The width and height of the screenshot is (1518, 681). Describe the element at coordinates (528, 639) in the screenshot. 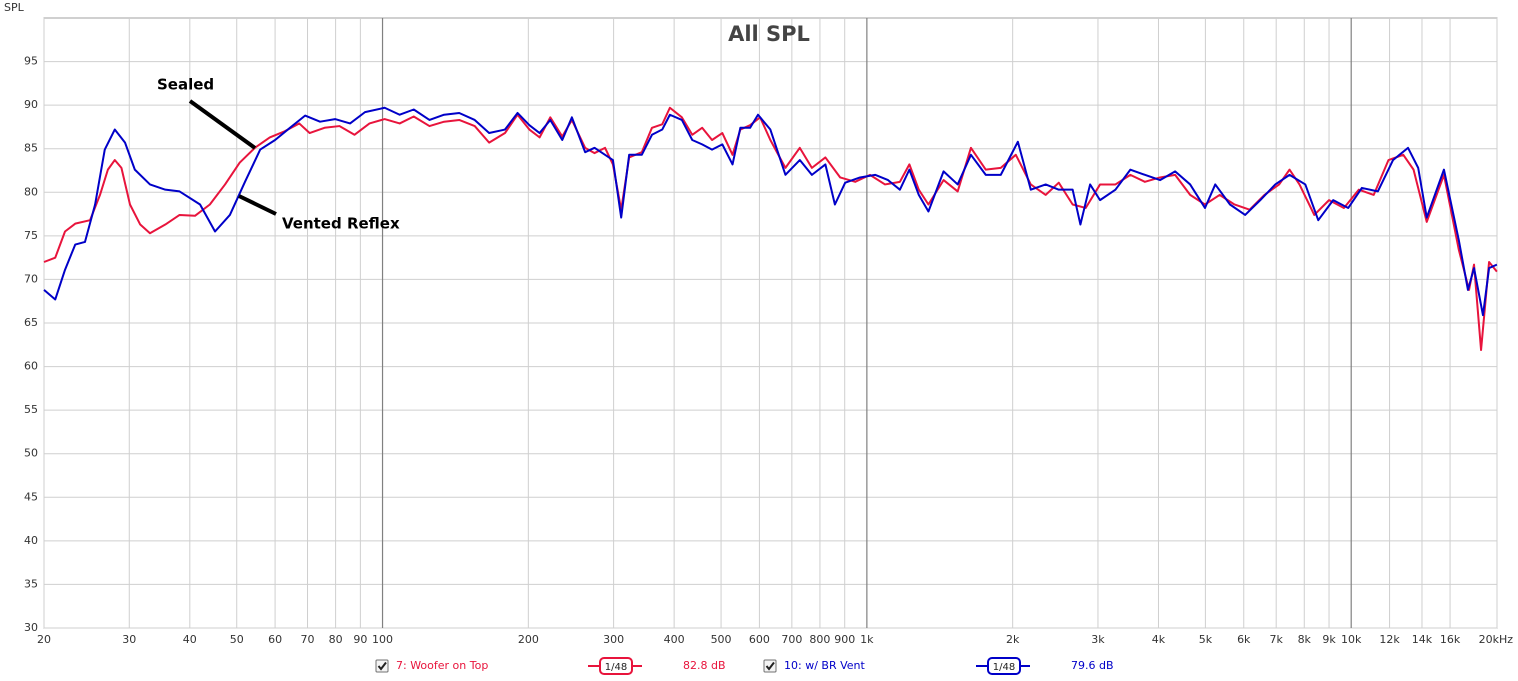

I see `x-tick-label: 200` at that location.